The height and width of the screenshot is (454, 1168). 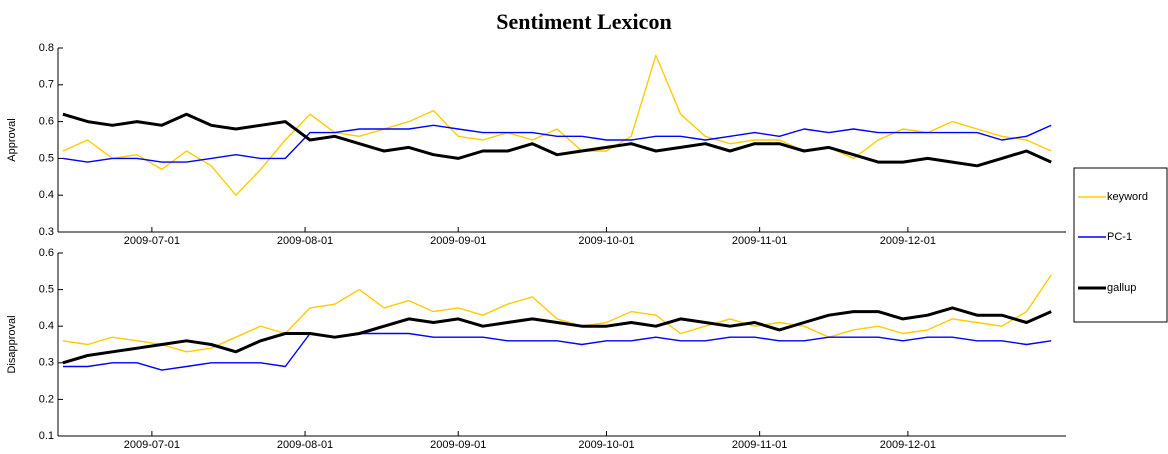 What do you see at coordinates (46, 85) in the screenshot?
I see `y-tick-label: 0.7` at bounding box center [46, 85].